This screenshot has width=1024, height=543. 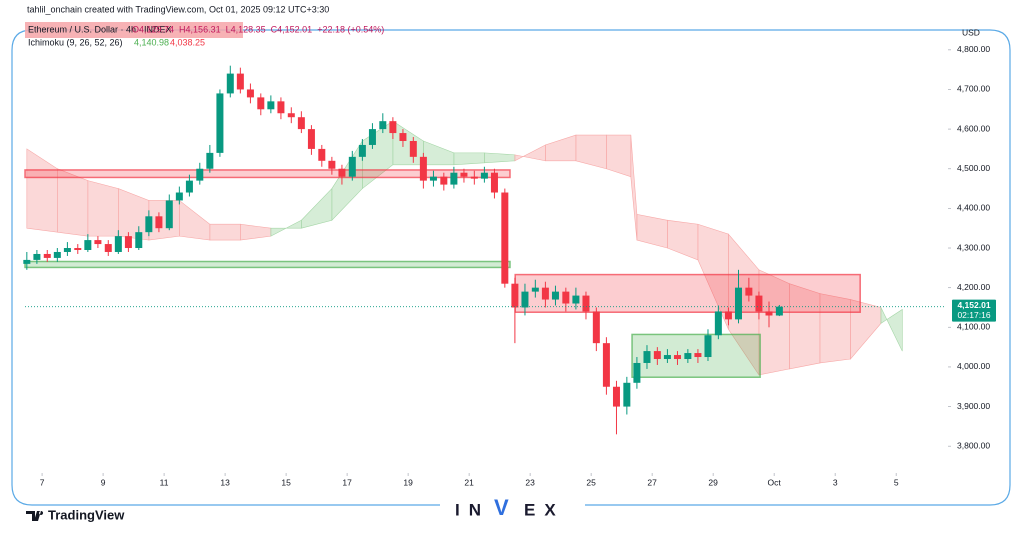 I want to click on symbol: Ethereum / U.S. Dollar · 4h · INDEX, so click(x=100, y=29).